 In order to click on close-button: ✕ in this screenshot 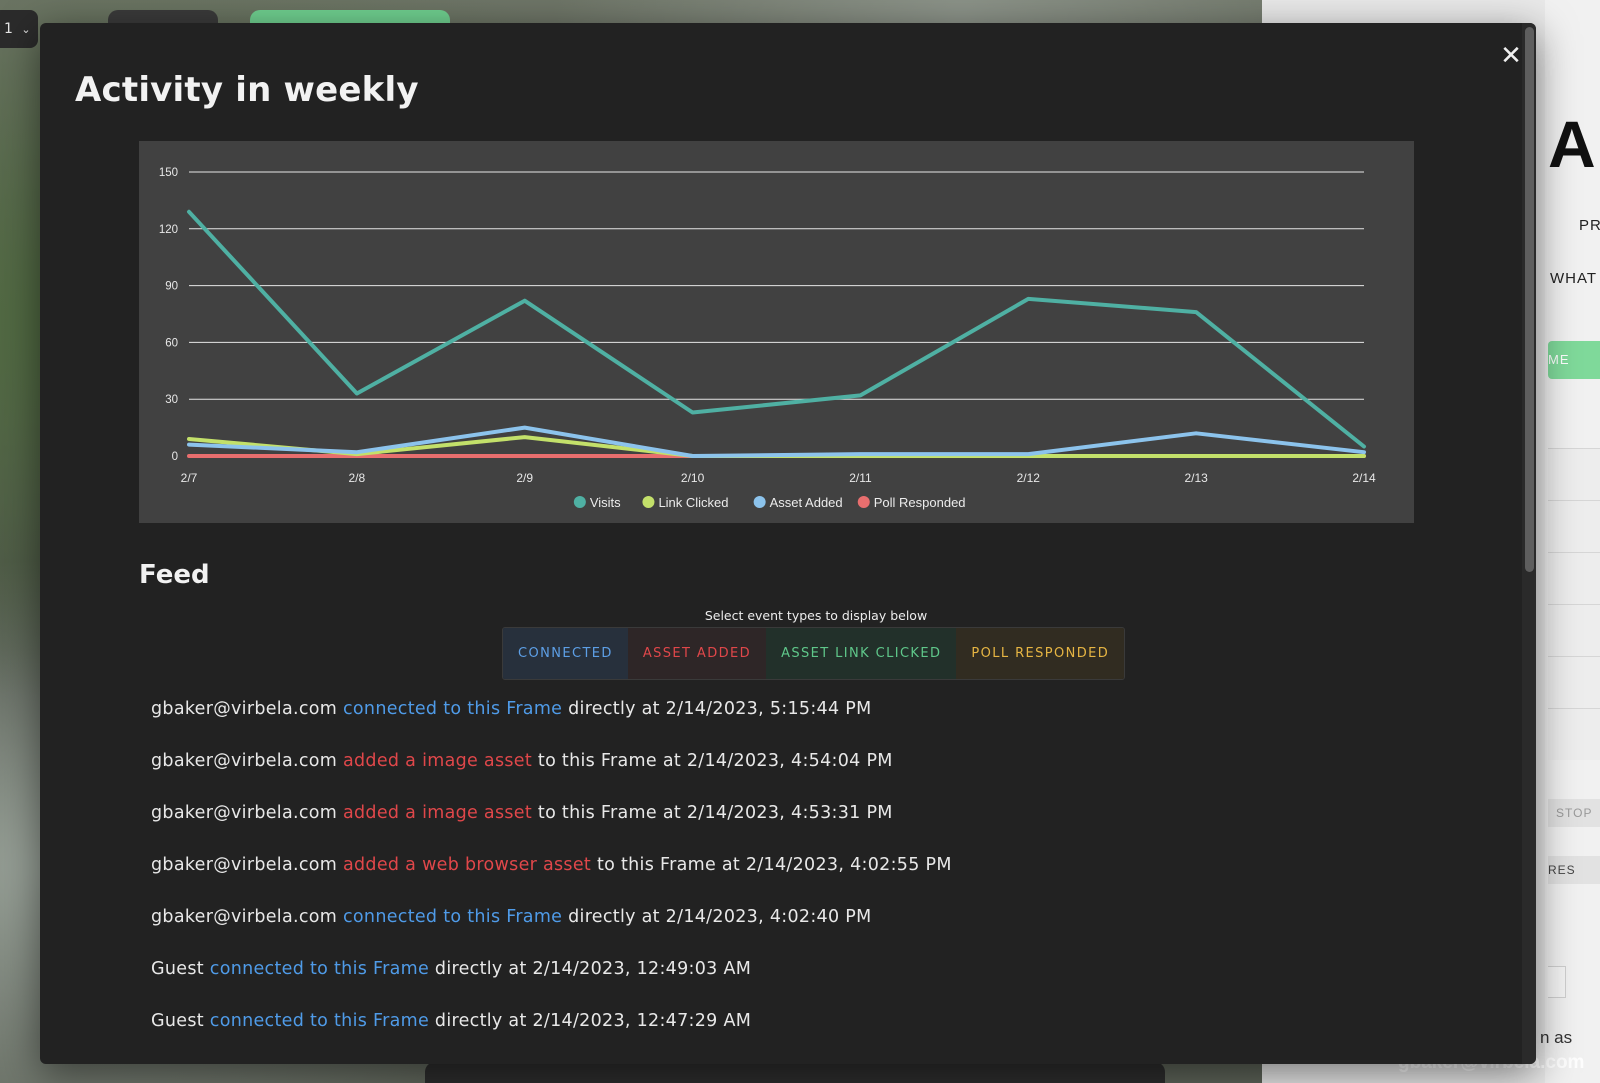, I will do `click(1511, 56)`.